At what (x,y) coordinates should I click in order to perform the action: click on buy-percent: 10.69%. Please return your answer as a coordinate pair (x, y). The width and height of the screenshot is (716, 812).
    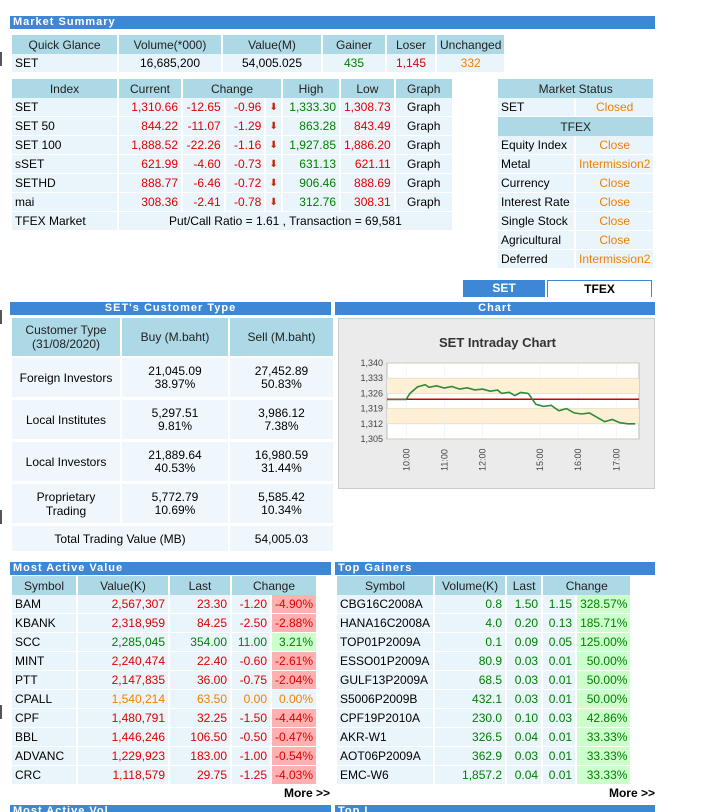
    Looking at the image, I should click on (175, 509).